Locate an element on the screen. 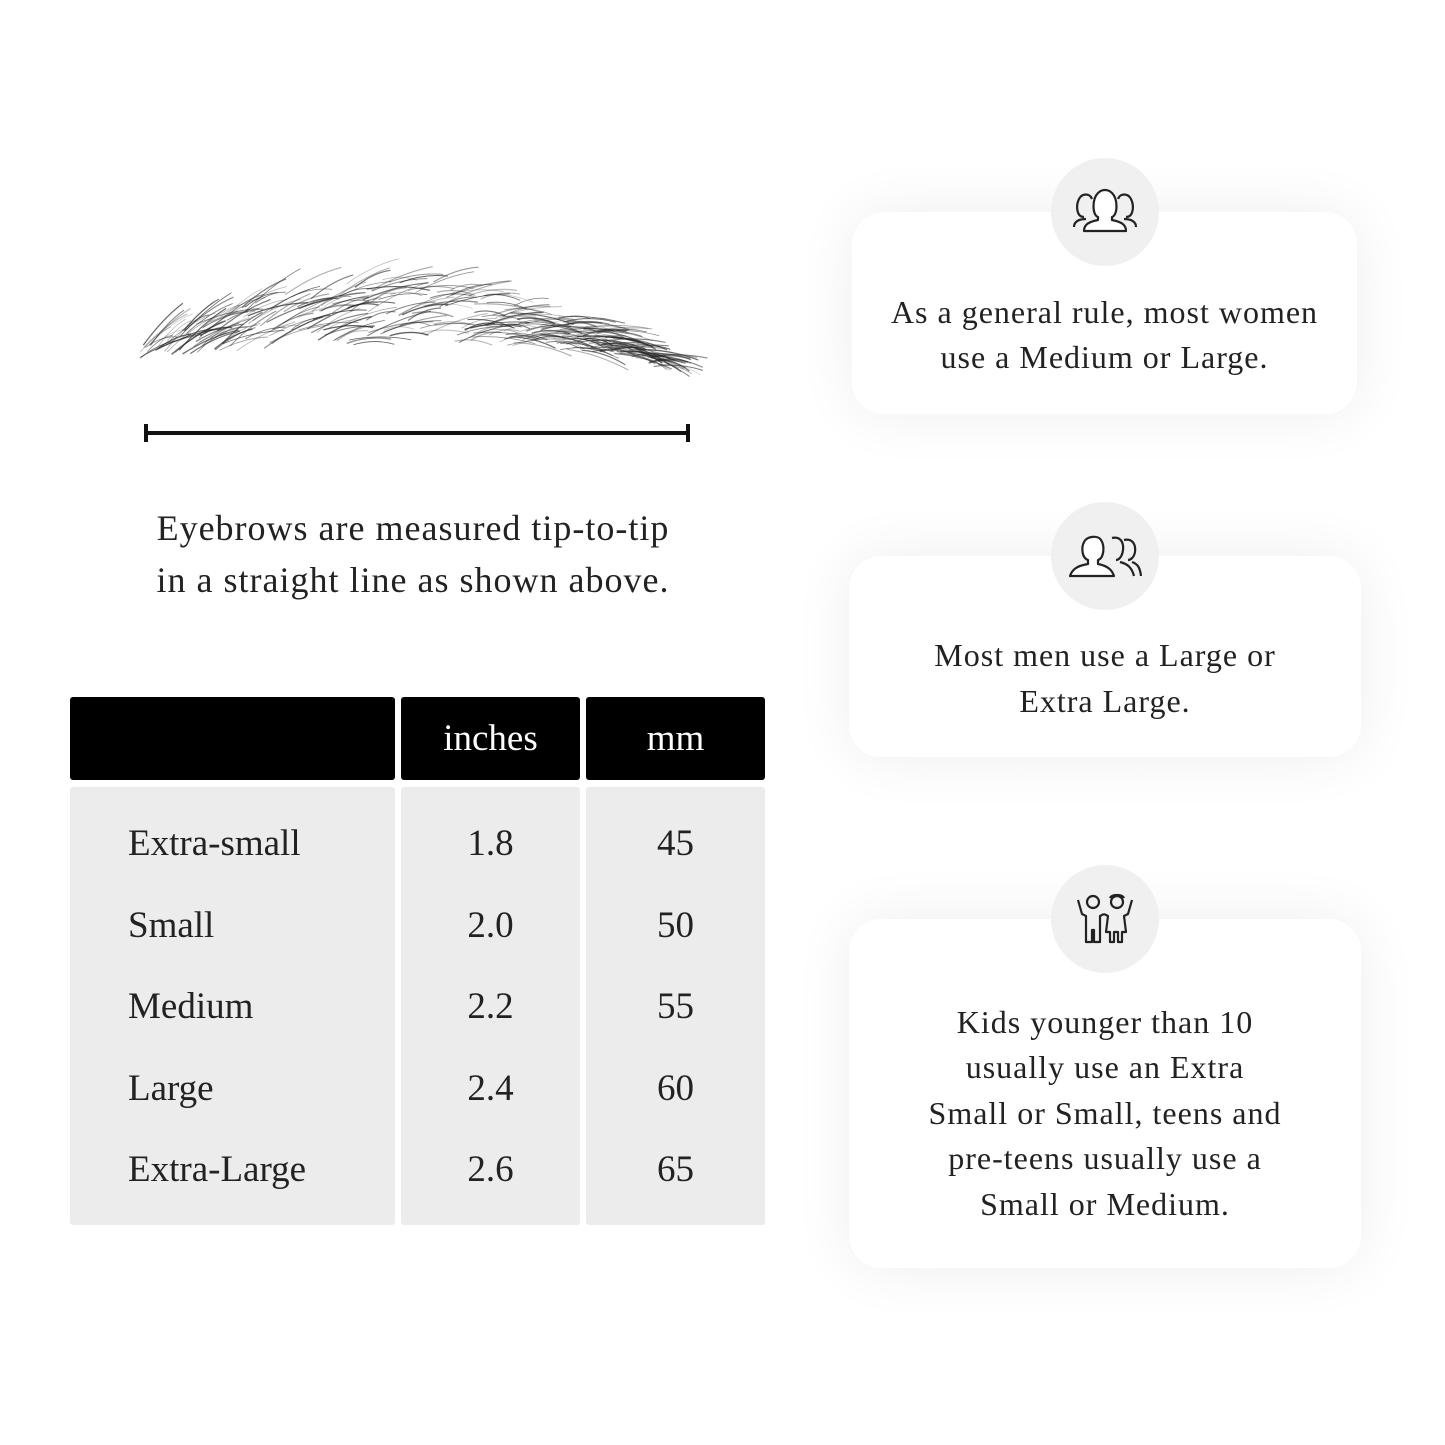 Image resolution: width=1445 pixels, height=1445 pixels. kids-icon is located at coordinates (1105, 918).